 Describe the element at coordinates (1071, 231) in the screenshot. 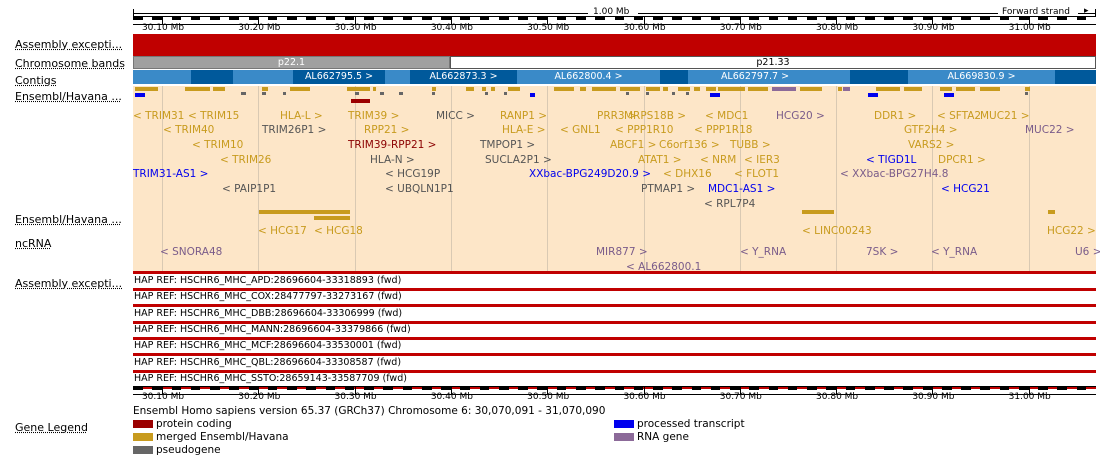

I see `gene-label: HCG22 >` at that location.